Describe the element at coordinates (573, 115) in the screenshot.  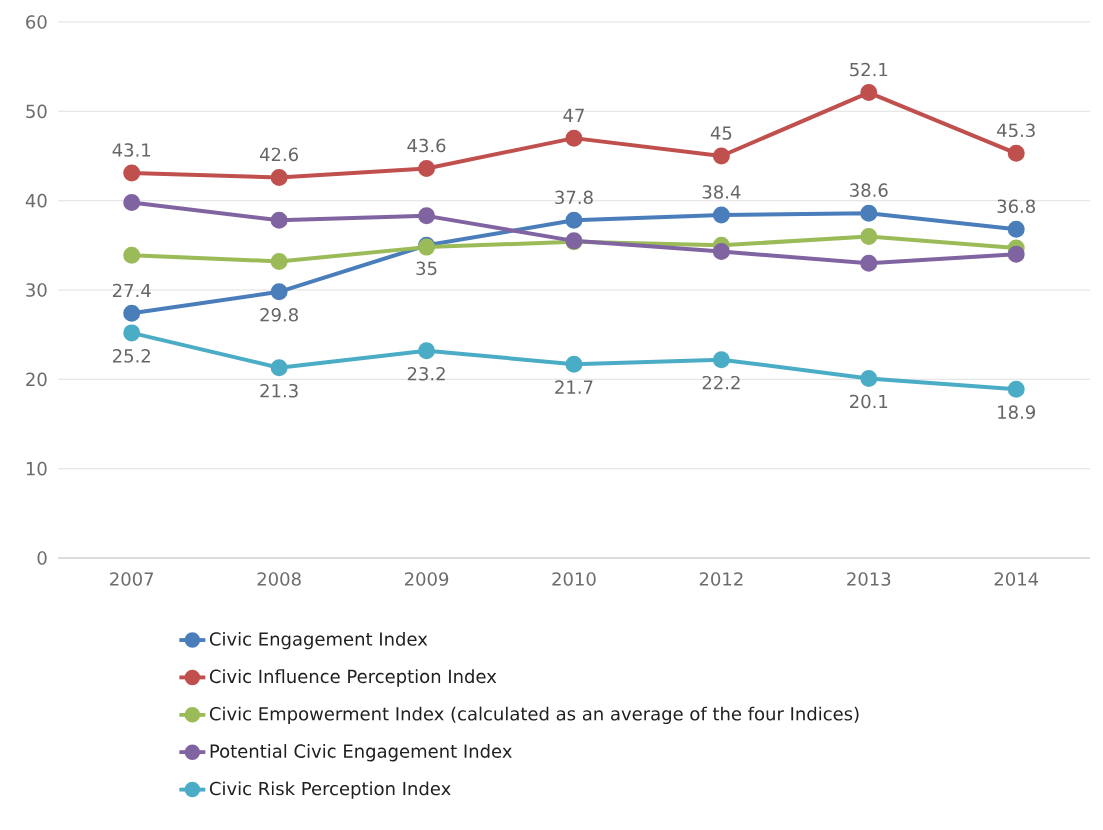
I see `data-label: 47` at that location.